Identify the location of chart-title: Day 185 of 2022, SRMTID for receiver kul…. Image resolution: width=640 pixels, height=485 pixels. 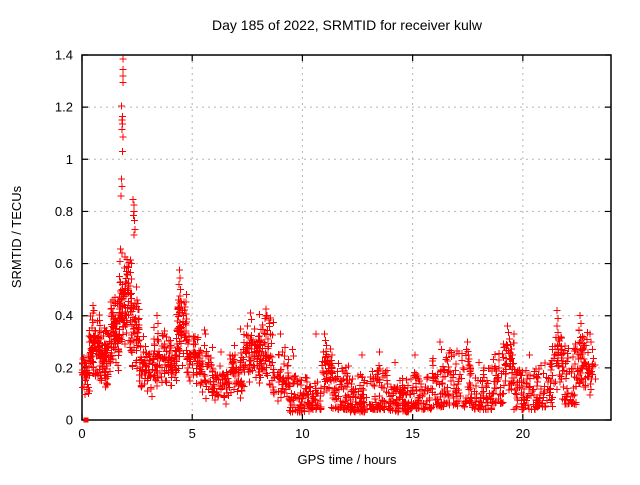
(347, 25).